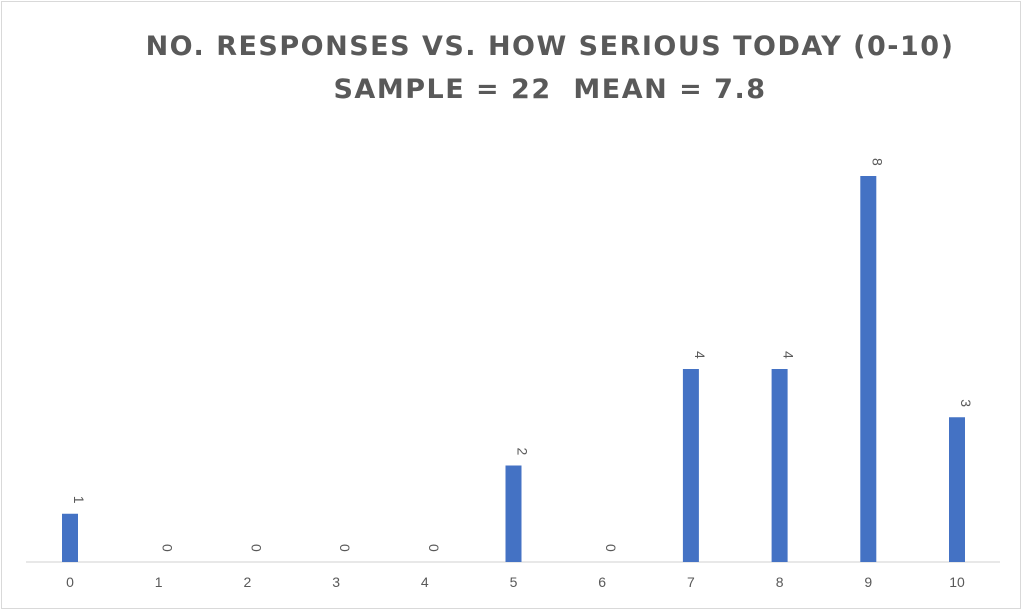 This screenshot has height=612, width=1024. I want to click on chart-title-line-2: SAMPLE = 22 MEAN = 7.8, so click(550, 89).